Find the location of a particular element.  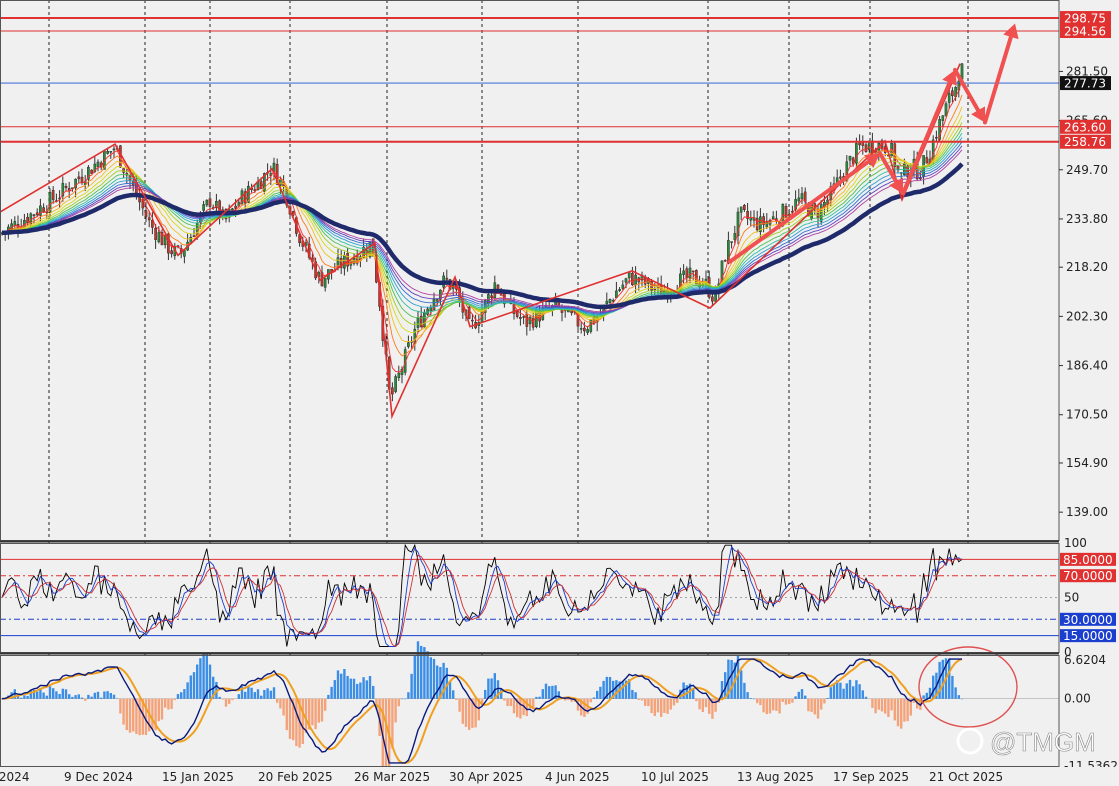

oscillator-level-tag is located at coordinates (1088, 576).